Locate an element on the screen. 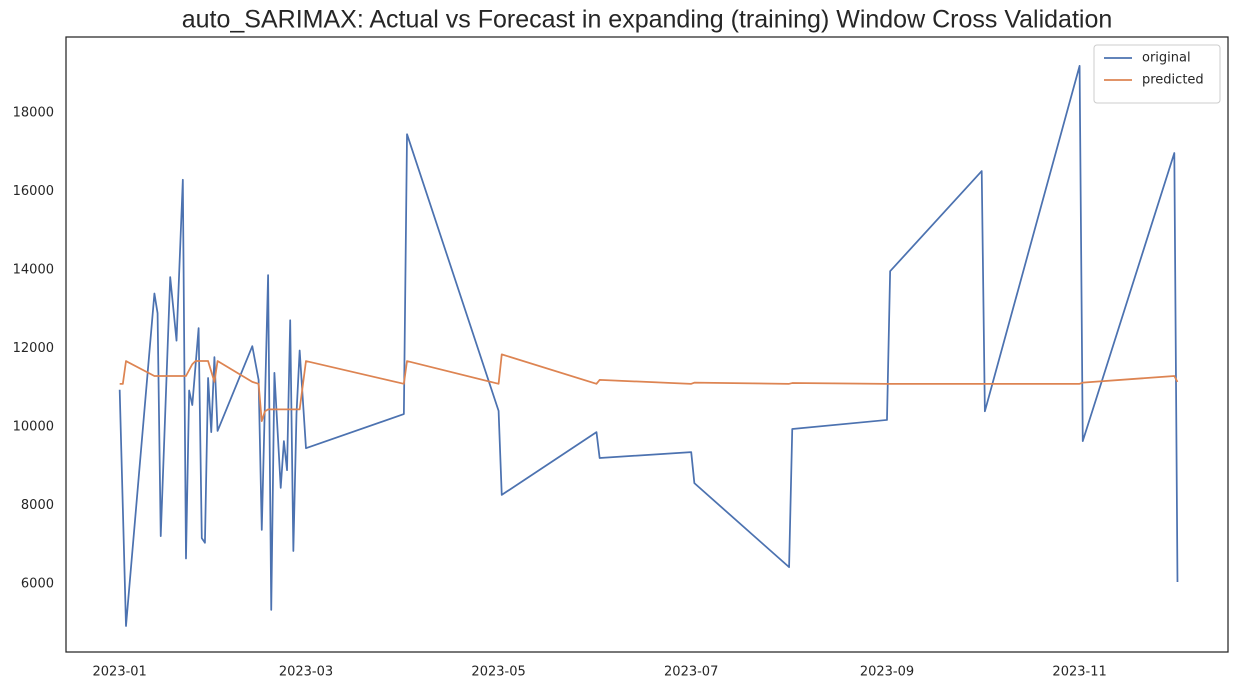  y-tick-label: 14000 is located at coordinates (33, 269).